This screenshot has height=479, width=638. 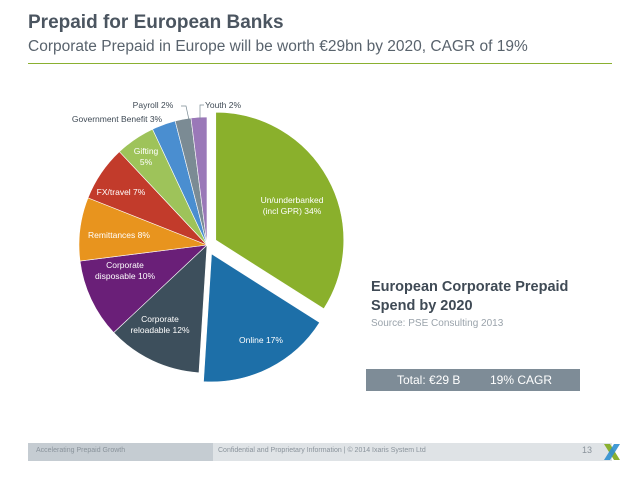 I want to click on chart-side-title: European Corporate Prepaid Spend by 2020, so click(x=470, y=296).